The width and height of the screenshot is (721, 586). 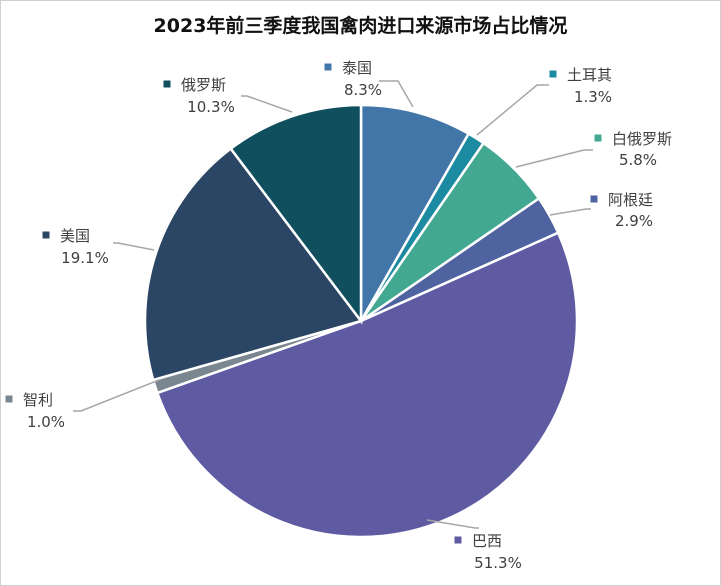 What do you see at coordinates (642, 139) in the screenshot?
I see `slice-label: 白俄罗斯` at bounding box center [642, 139].